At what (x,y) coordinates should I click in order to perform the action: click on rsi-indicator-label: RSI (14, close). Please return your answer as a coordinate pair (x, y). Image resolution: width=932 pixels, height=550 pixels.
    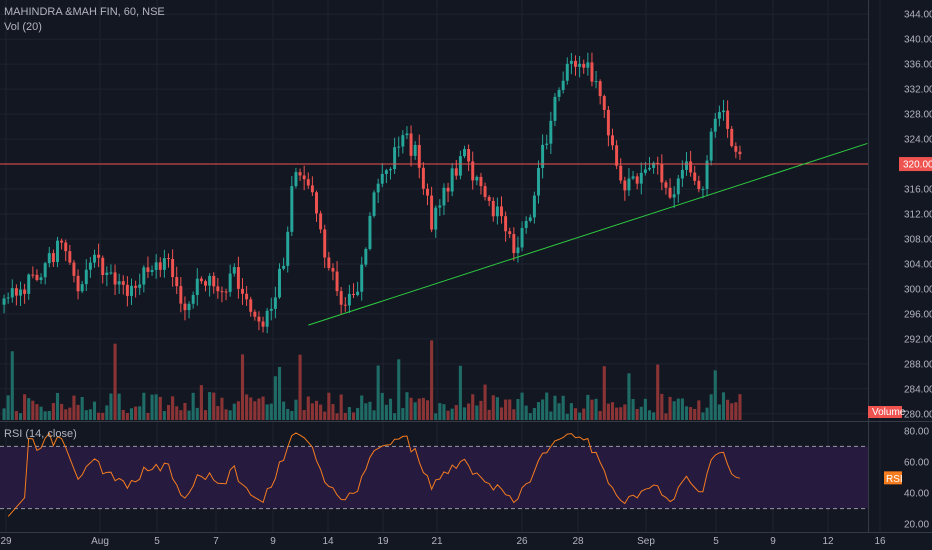
    Looking at the image, I should click on (40, 434).